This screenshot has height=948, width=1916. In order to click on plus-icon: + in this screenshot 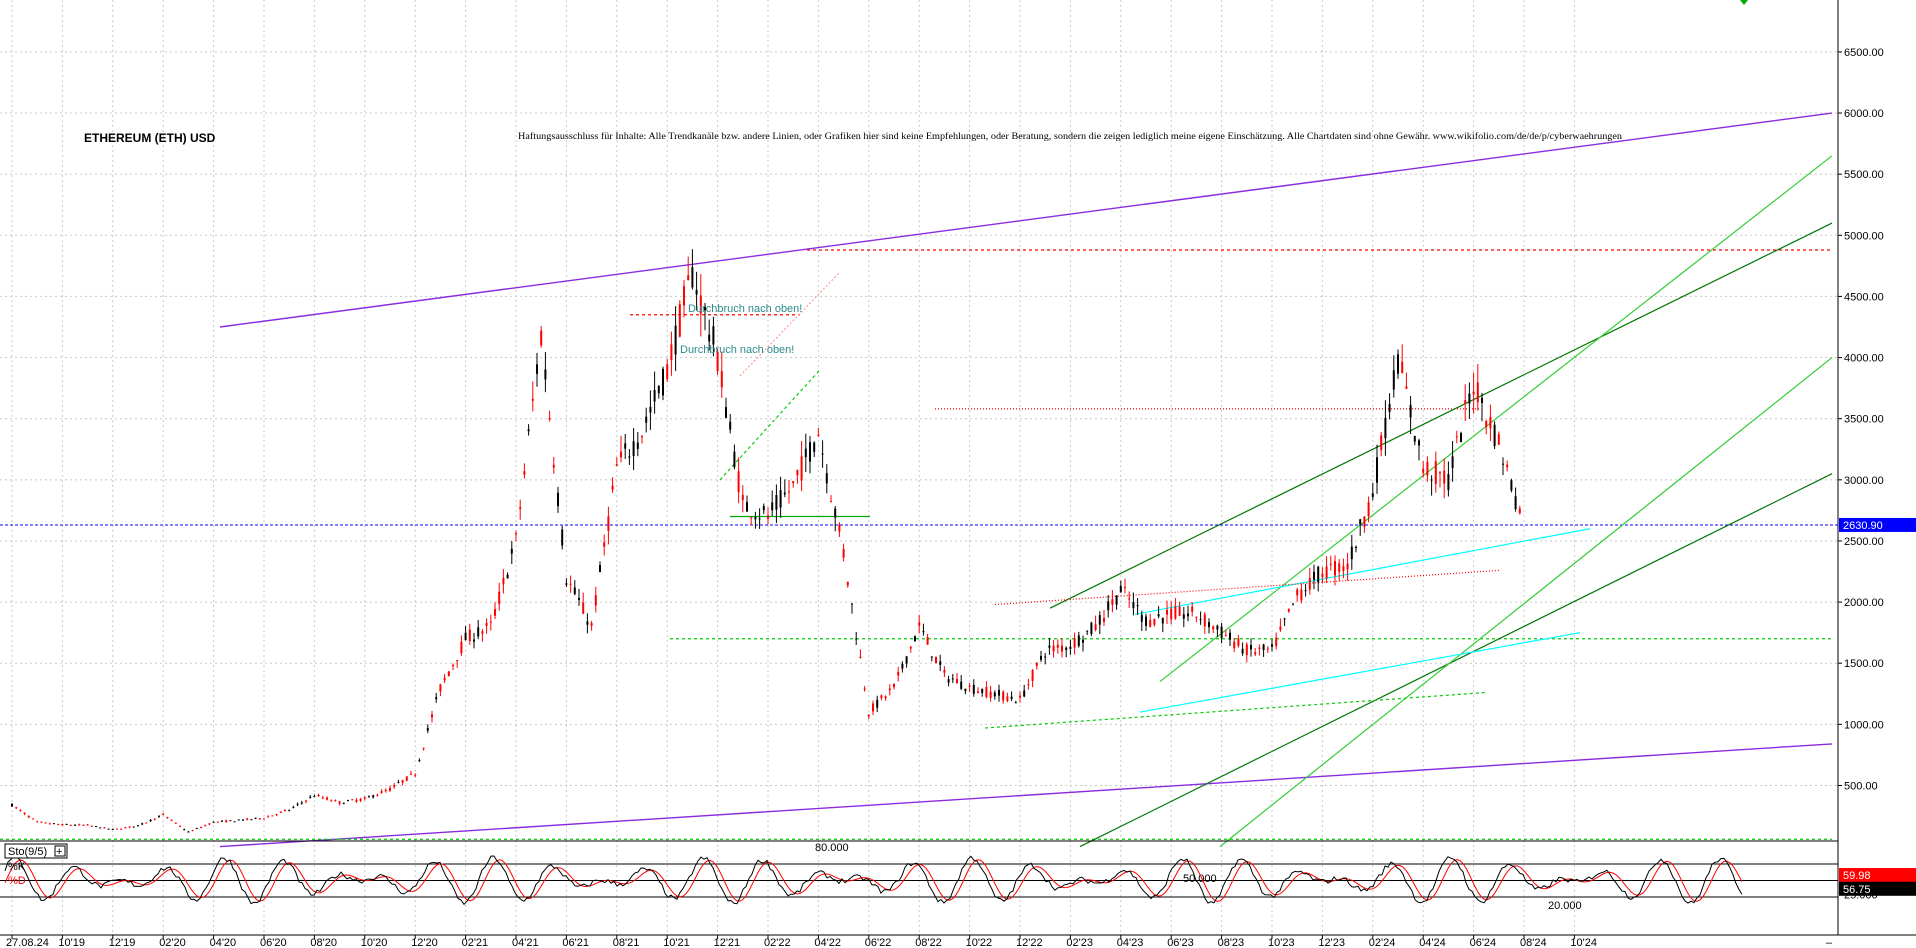, I will do `click(59, 852)`.